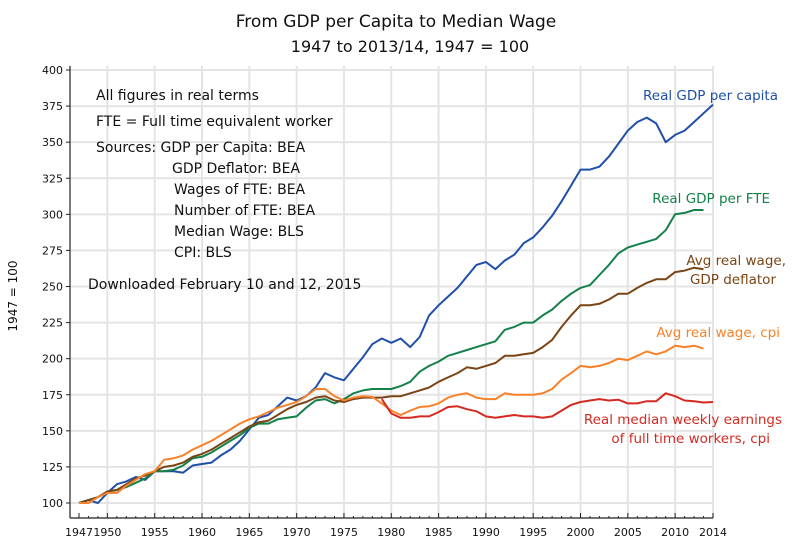 Image resolution: width=792 pixels, height=544 pixels. I want to click on y-tick-label: 325, so click(52, 178).